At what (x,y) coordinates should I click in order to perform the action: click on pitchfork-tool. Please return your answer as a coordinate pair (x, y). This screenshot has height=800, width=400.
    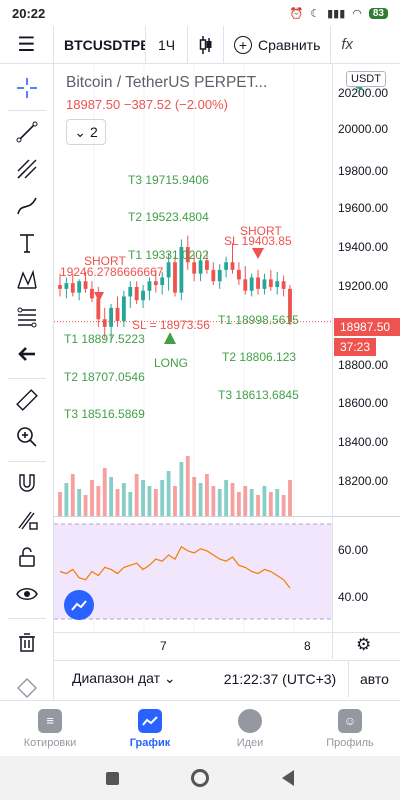
    Looking at the image, I should click on (27, 169).